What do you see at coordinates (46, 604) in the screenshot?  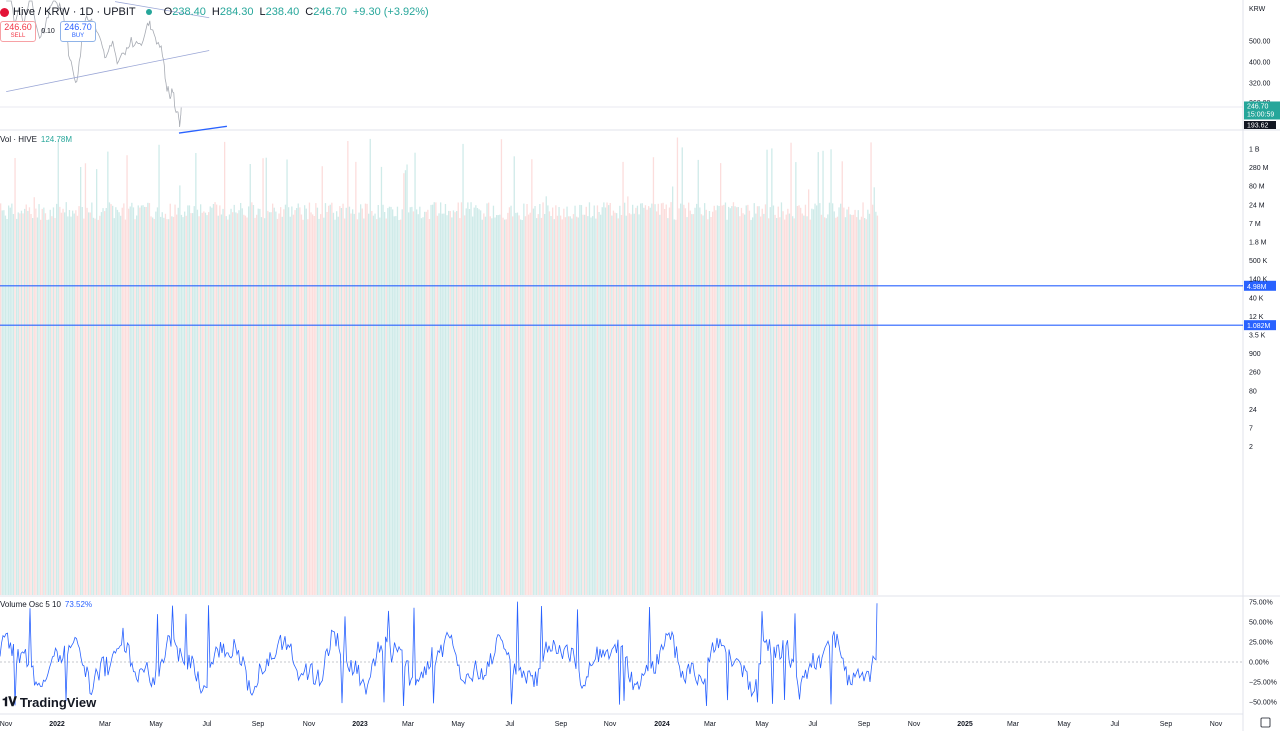 I see `oscillator-legend: Volume Osc 5 10 73.52%` at bounding box center [46, 604].